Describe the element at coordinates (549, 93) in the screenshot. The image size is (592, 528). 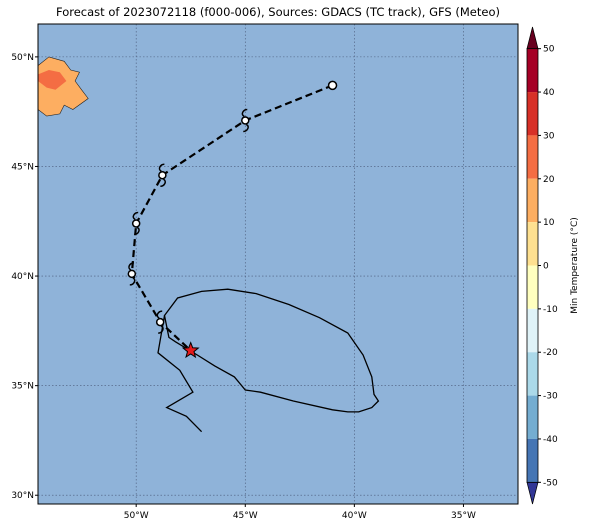
I see `colorbar-tick-label: 40` at that location.